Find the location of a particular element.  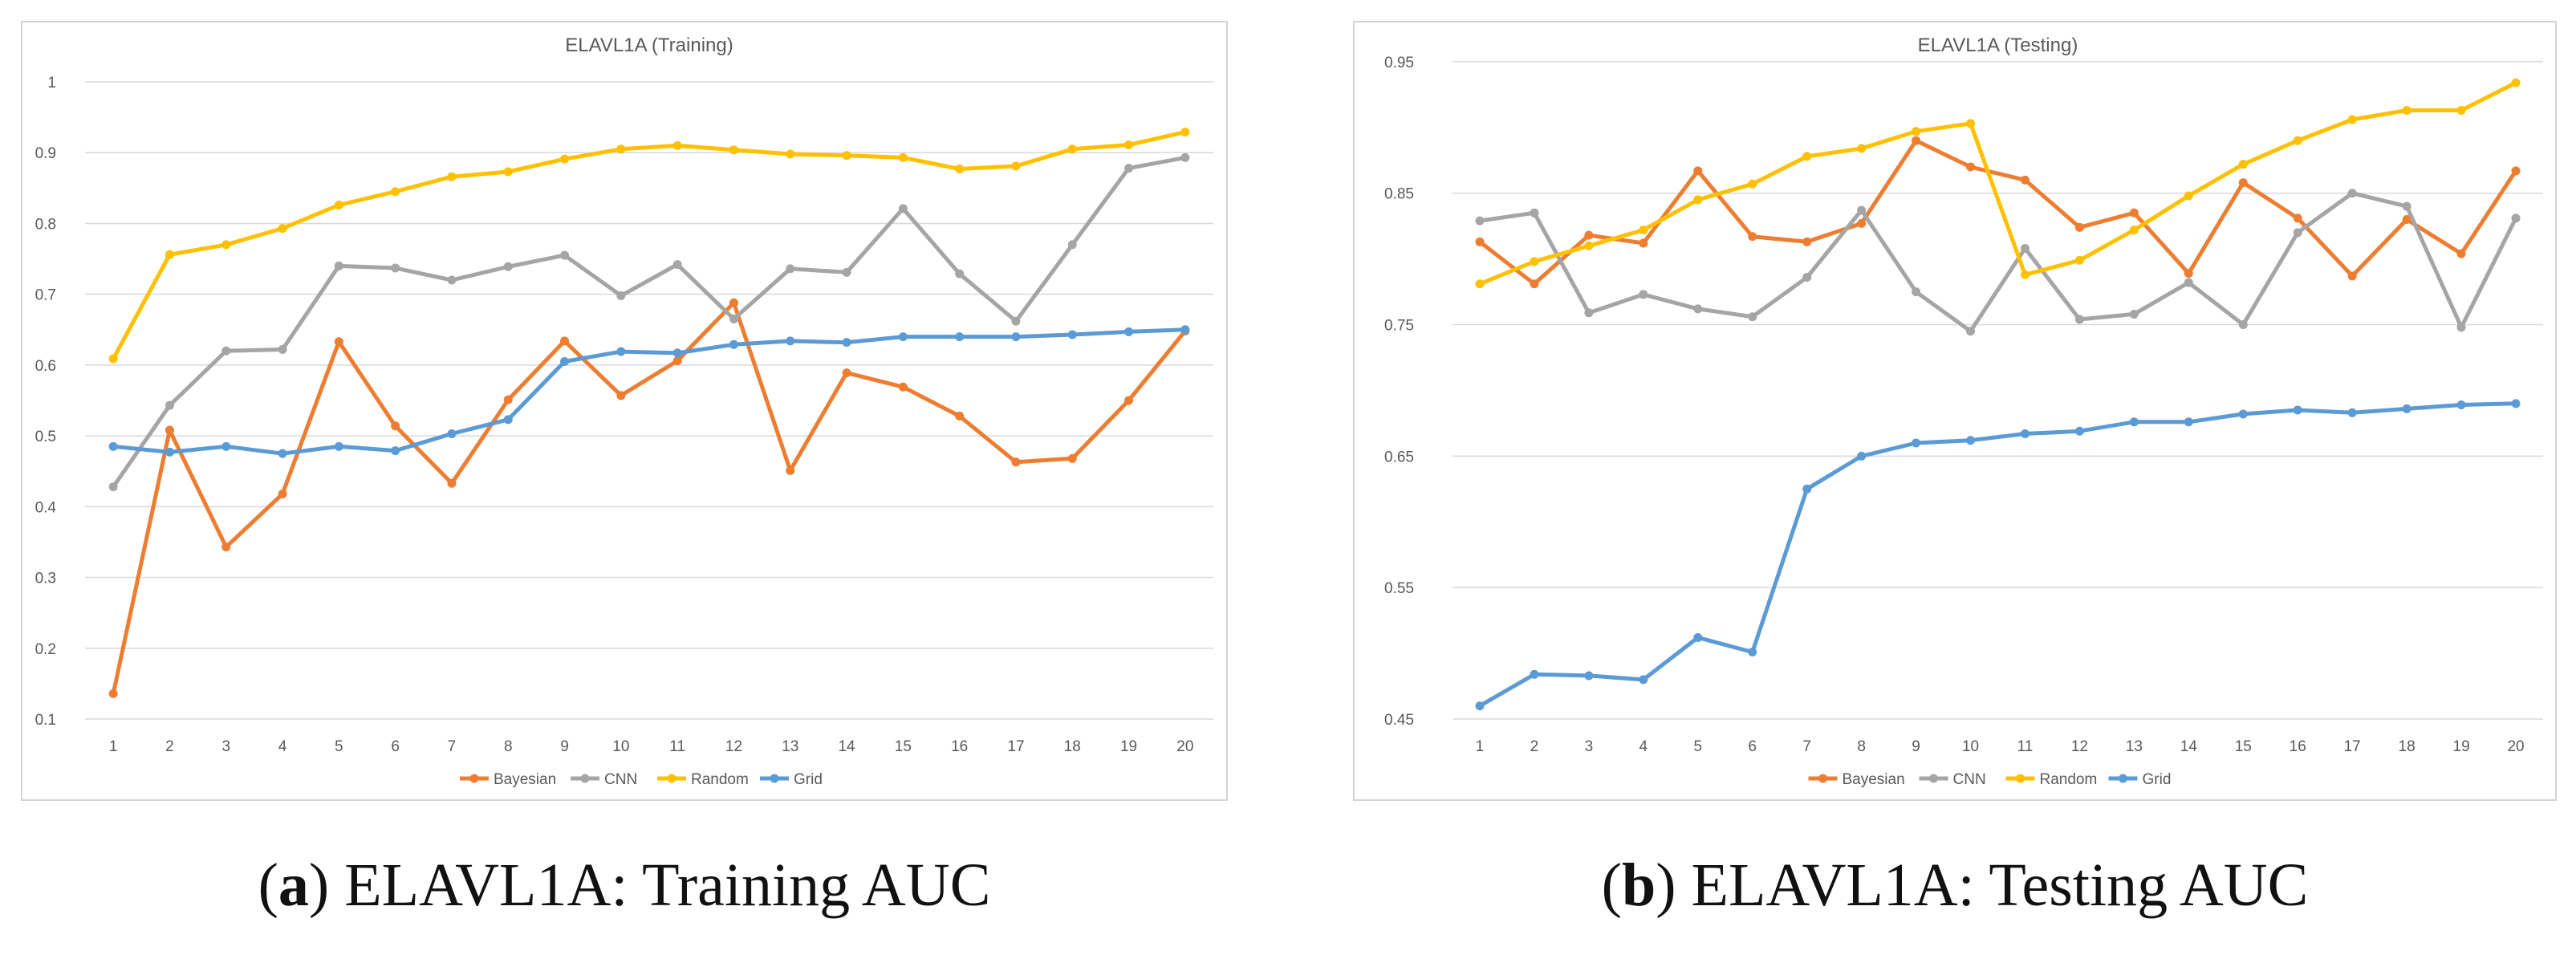

caption-training: (a) ELAVL1A: Training AUC is located at coordinates (624, 885).